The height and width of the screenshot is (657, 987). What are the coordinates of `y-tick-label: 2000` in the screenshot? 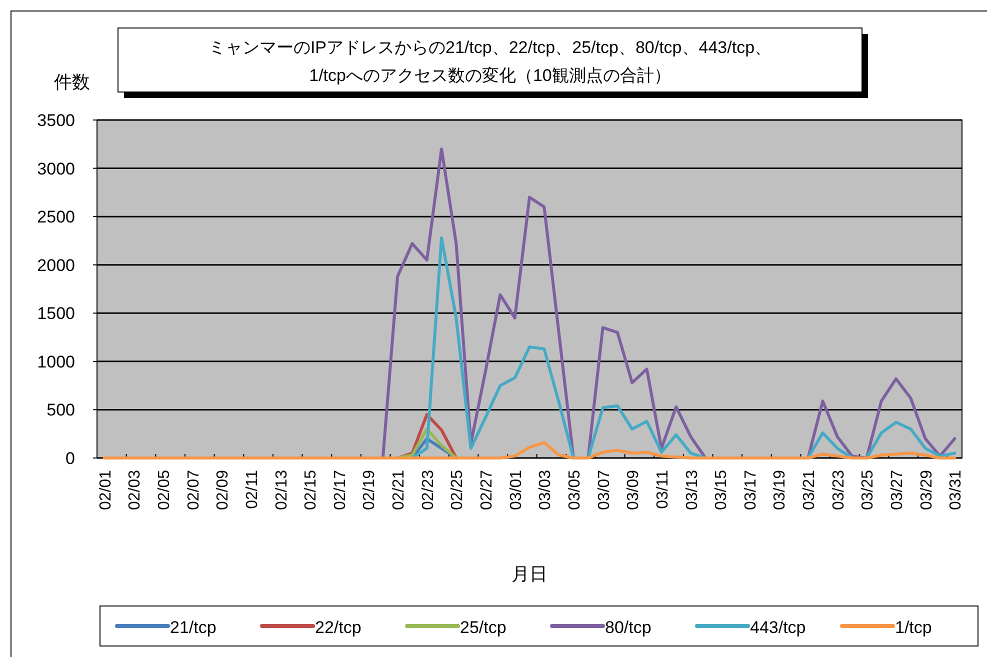 It's located at (56, 265).